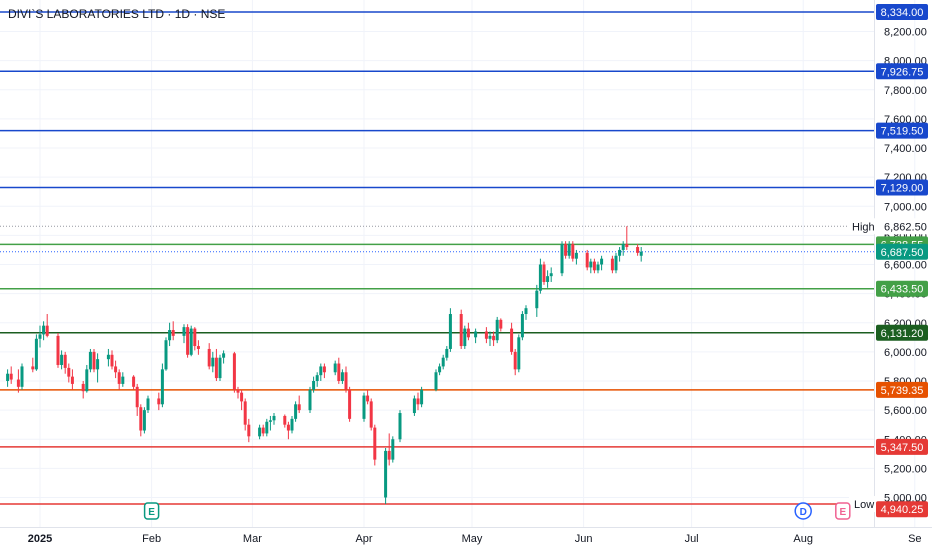 This screenshot has height=555, width=932. What do you see at coordinates (905, 33) in the screenshot?
I see `y-tick-label: 8,200.00` at bounding box center [905, 33].